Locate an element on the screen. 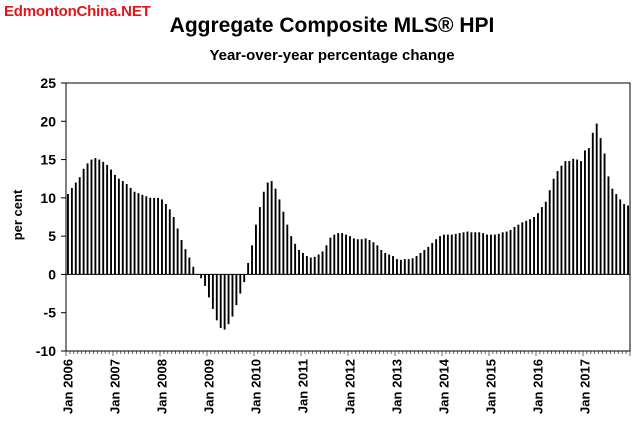  y-tick-label: 0 is located at coordinates (52, 274).